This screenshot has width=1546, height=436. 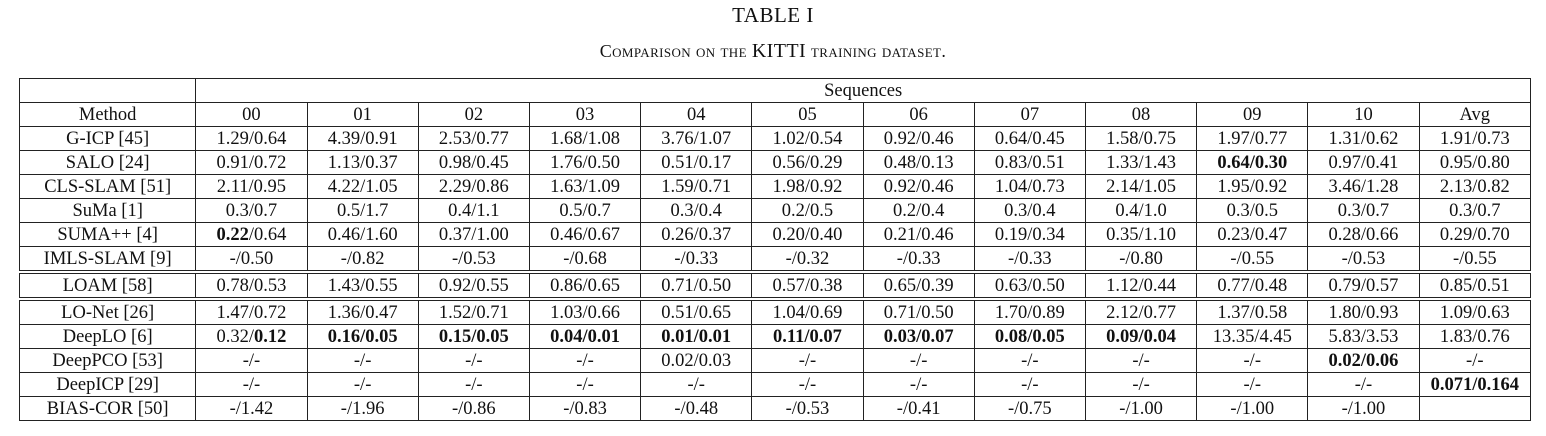 I want to click on method-cell: IMLS-SLAM [9], so click(x=107, y=258).